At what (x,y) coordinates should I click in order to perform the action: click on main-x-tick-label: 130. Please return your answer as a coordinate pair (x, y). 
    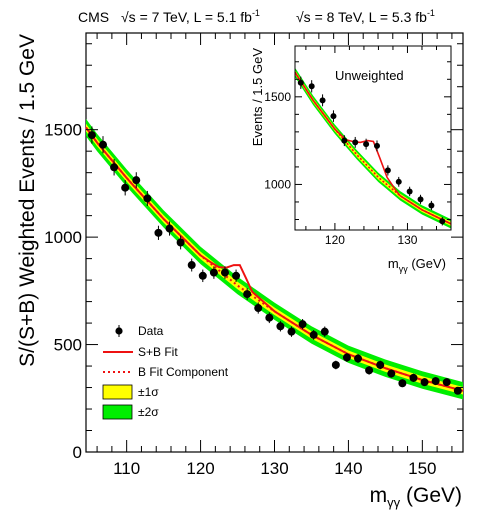
    Looking at the image, I should click on (274, 468).